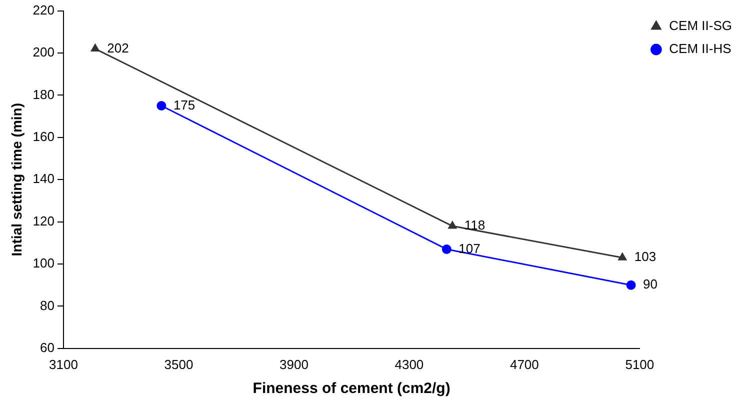 This screenshot has height=407, width=752. What do you see at coordinates (524, 364) in the screenshot?
I see `x-tick-label: 4700` at bounding box center [524, 364].